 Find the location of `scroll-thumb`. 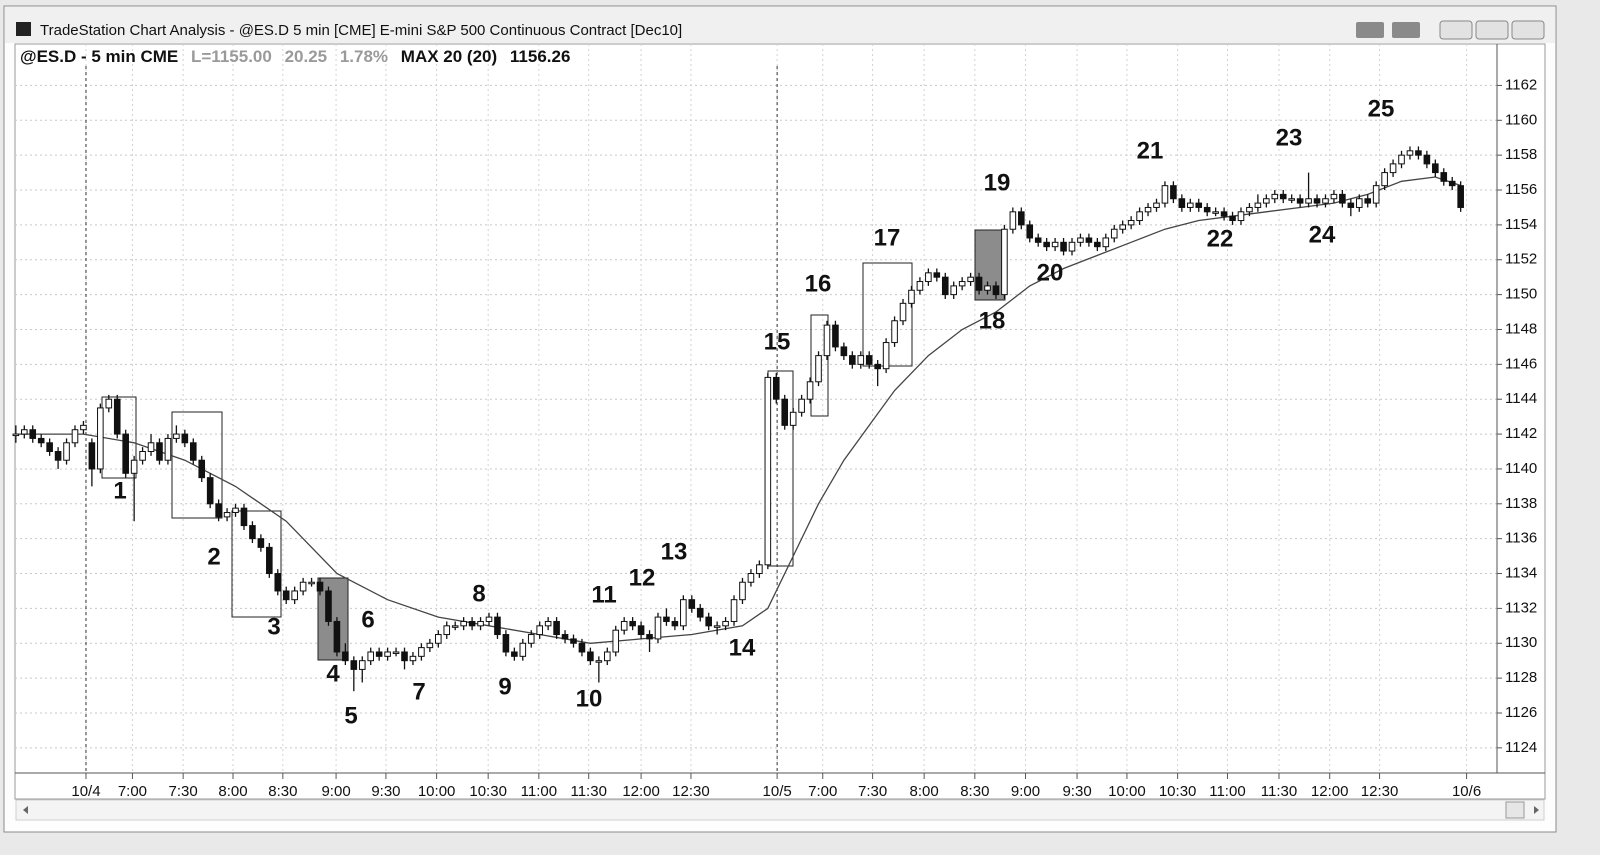

scroll-thumb is located at coordinates (1515, 810).